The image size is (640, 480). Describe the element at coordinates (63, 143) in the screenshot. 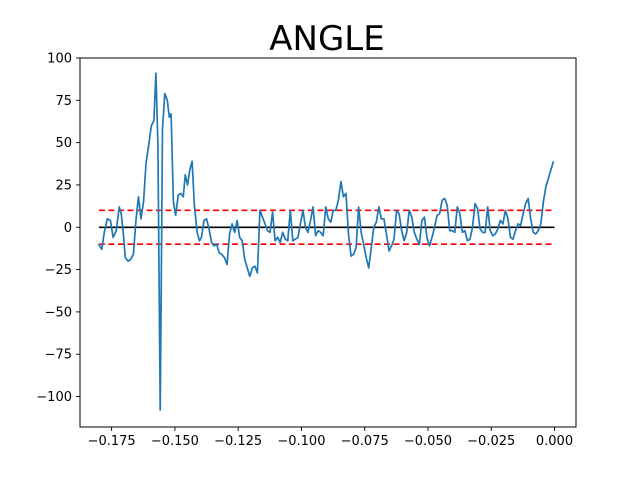

I see `y-tick-label: 50` at that location.